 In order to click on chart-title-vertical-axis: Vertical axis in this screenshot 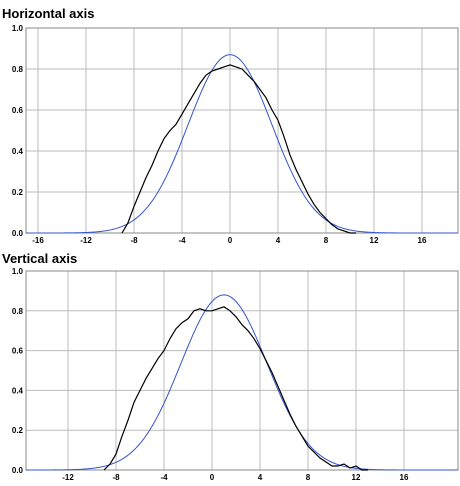, I will do `click(40, 258)`.